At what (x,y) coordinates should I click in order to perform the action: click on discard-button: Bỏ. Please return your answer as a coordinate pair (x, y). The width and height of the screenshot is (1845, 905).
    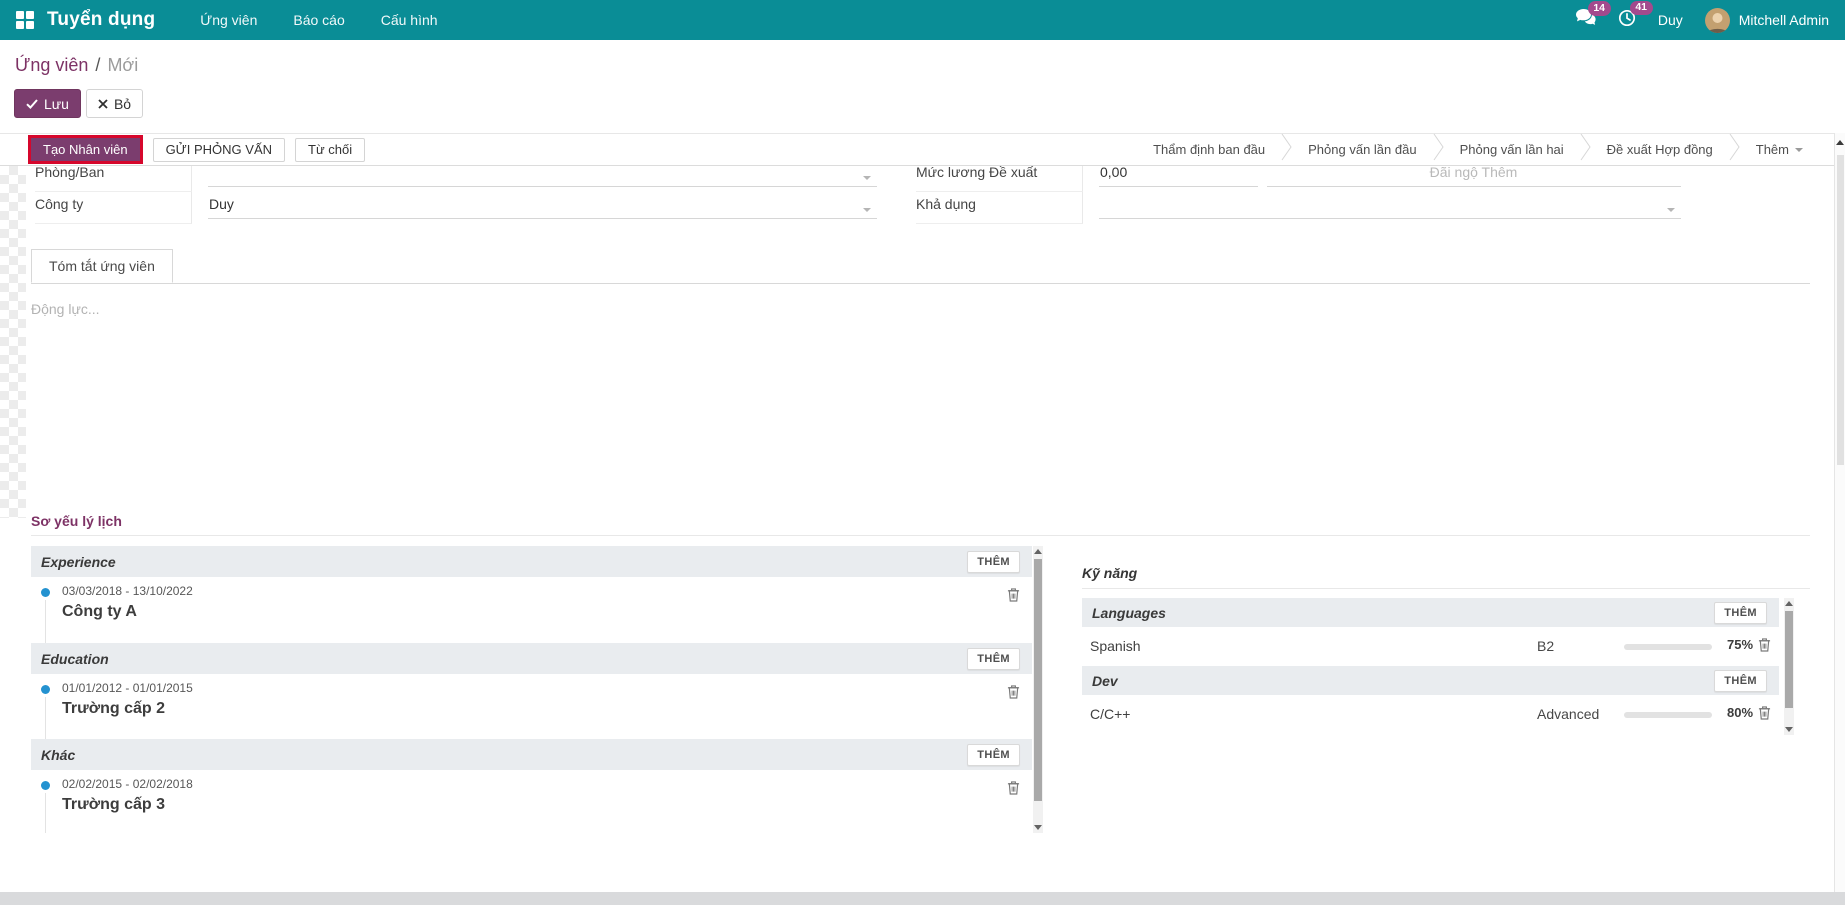
    Looking at the image, I should click on (114, 103).